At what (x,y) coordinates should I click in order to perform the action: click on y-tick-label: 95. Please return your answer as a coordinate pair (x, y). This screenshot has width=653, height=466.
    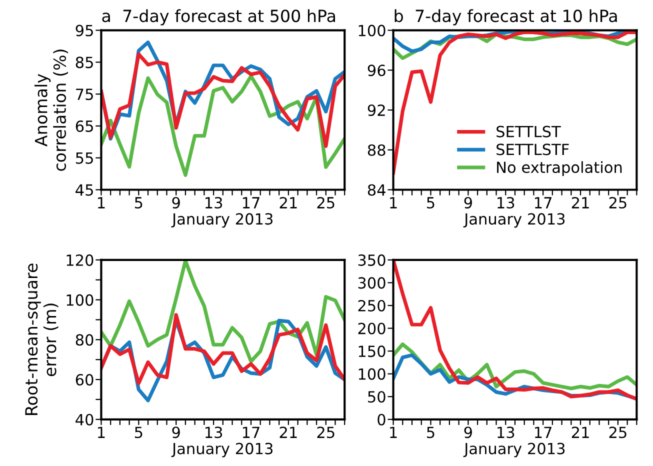
    Looking at the image, I should click on (84, 30).